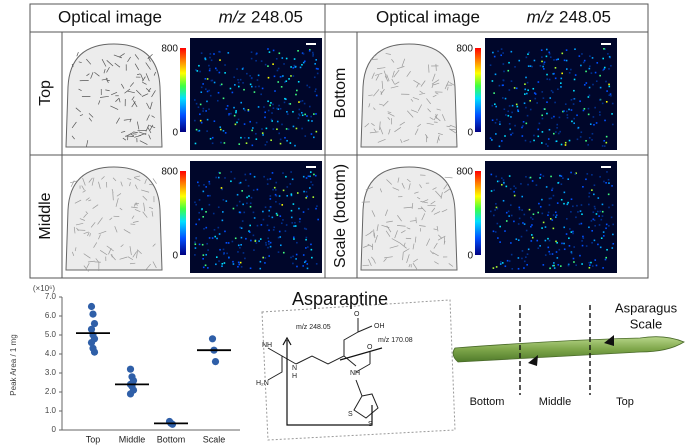 The width and height of the screenshot is (690, 446). What do you see at coordinates (474, 94) in the screenshot?
I see `image-cell: Bottom 800 0` at bounding box center [474, 94].